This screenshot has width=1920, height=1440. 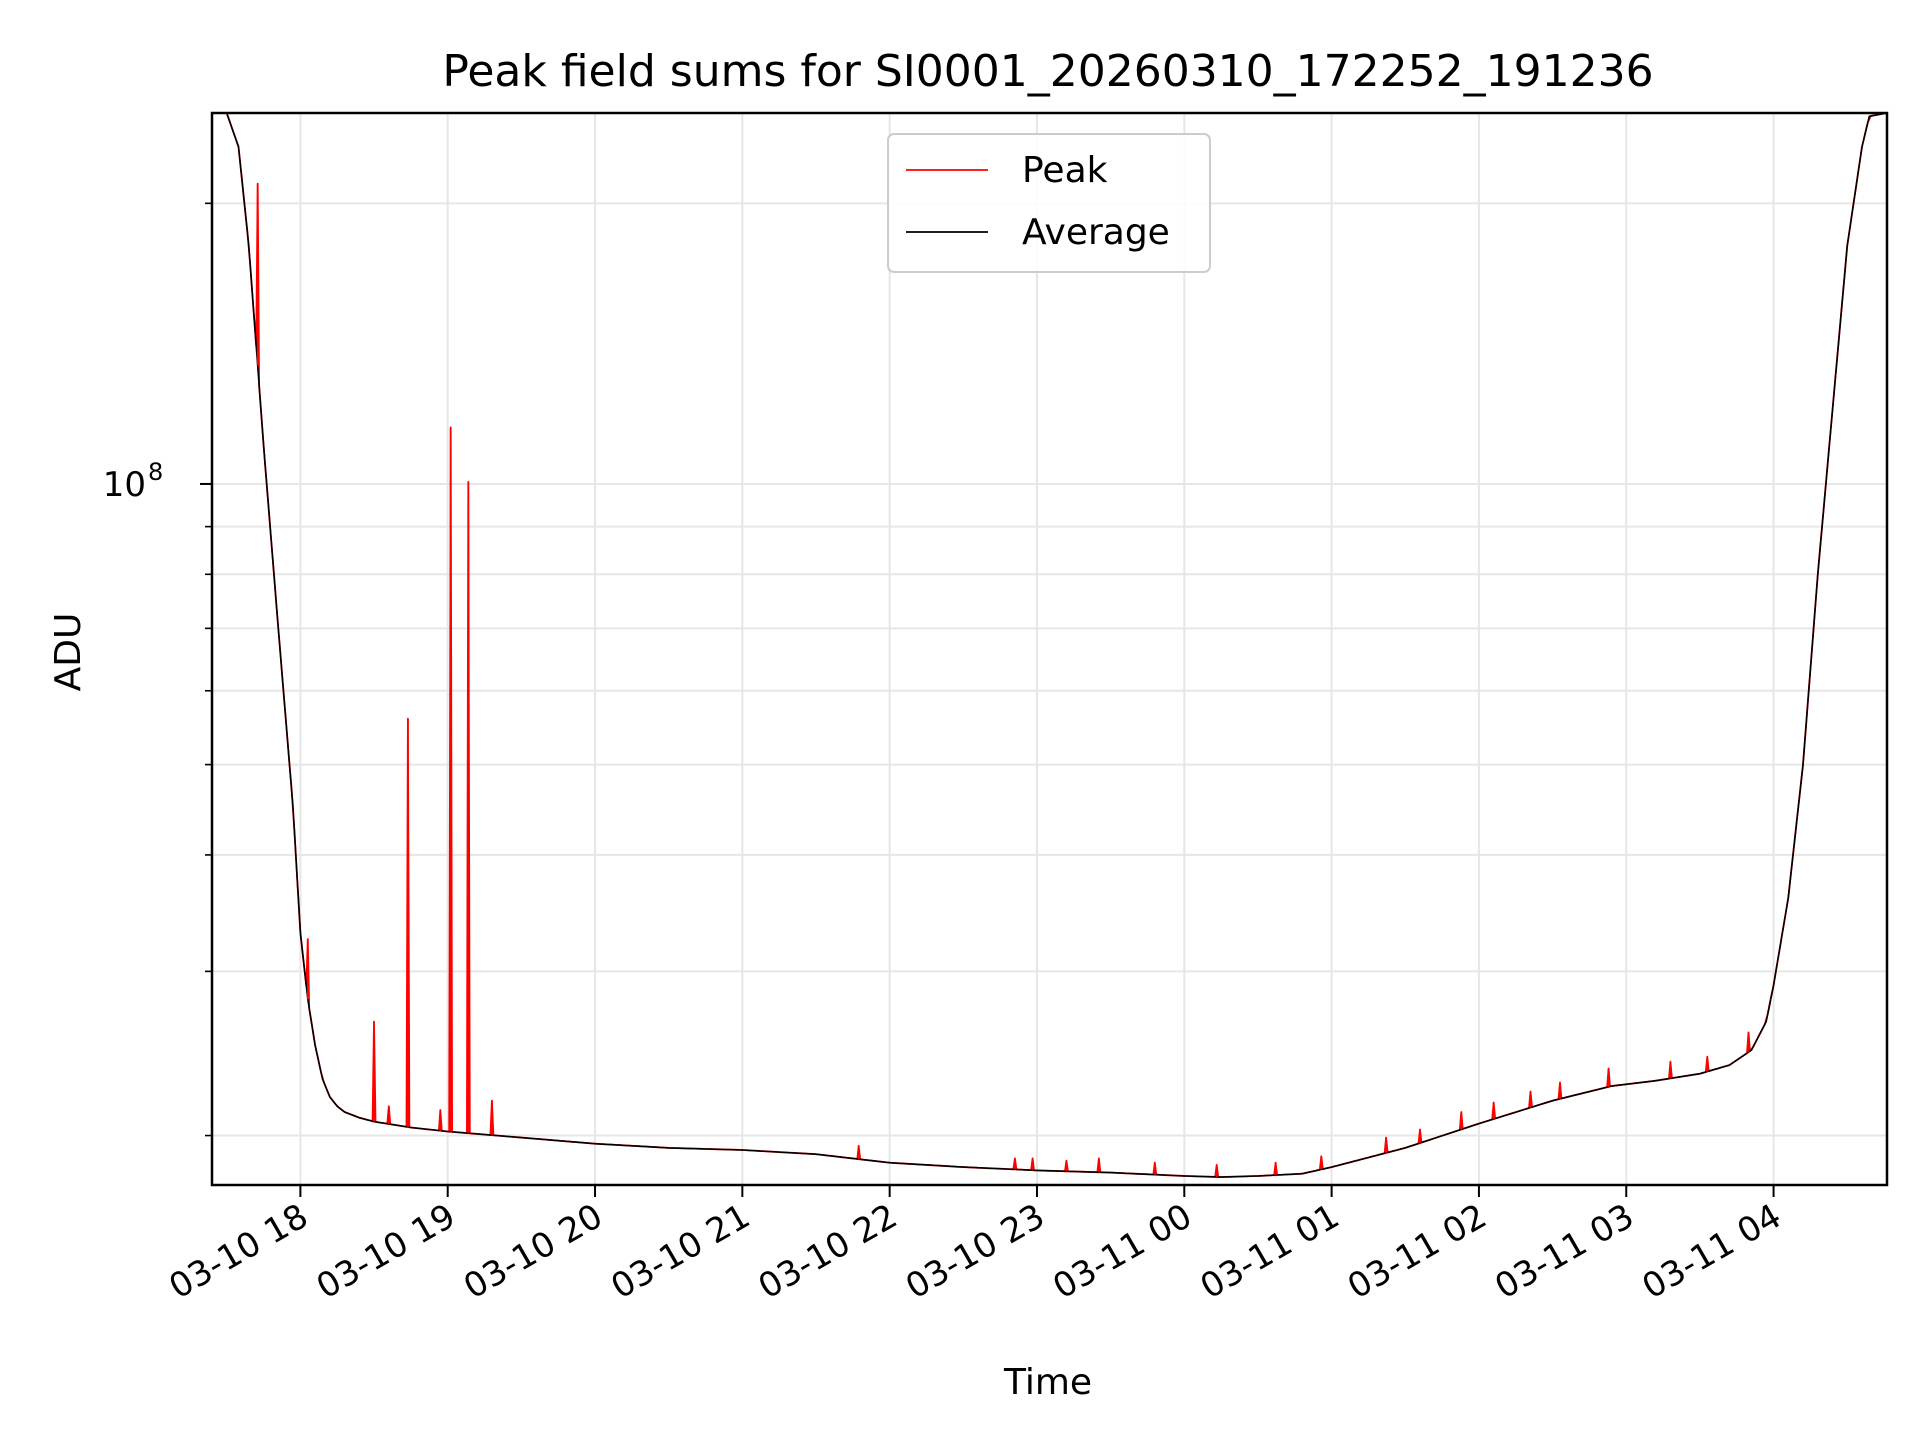 What do you see at coordinates (1096, 232) in the screenshot?
I see `legend-average-label: Average` at bounding box center [1096, 232].